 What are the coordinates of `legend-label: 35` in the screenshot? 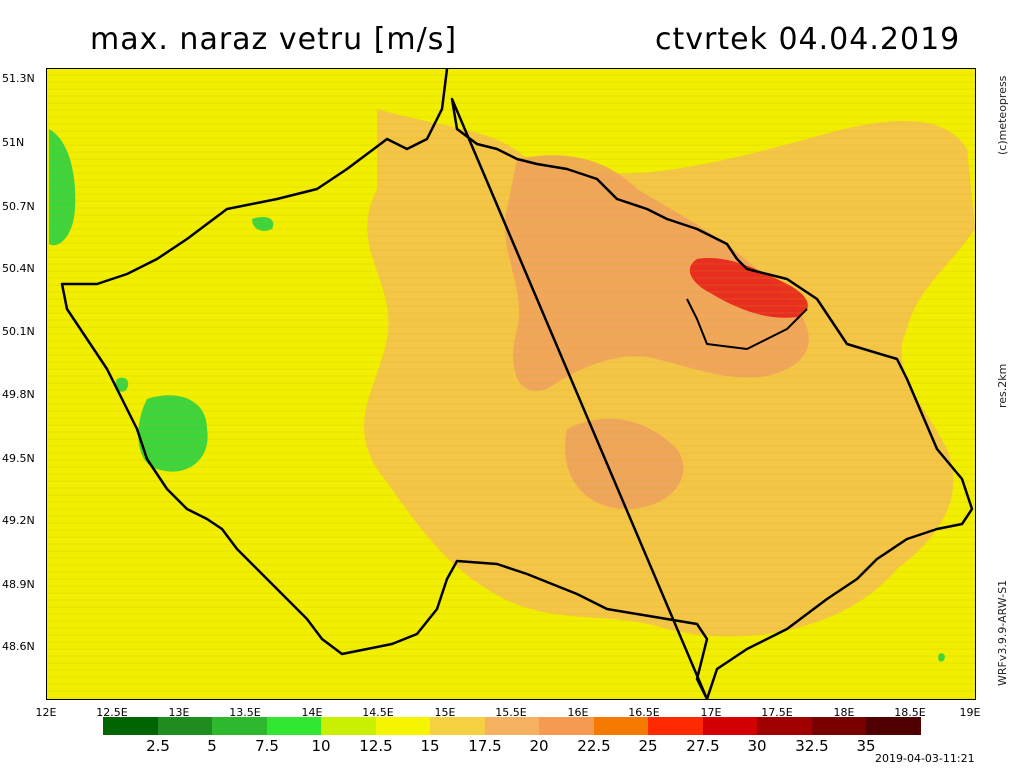 It's located at (866, 746).